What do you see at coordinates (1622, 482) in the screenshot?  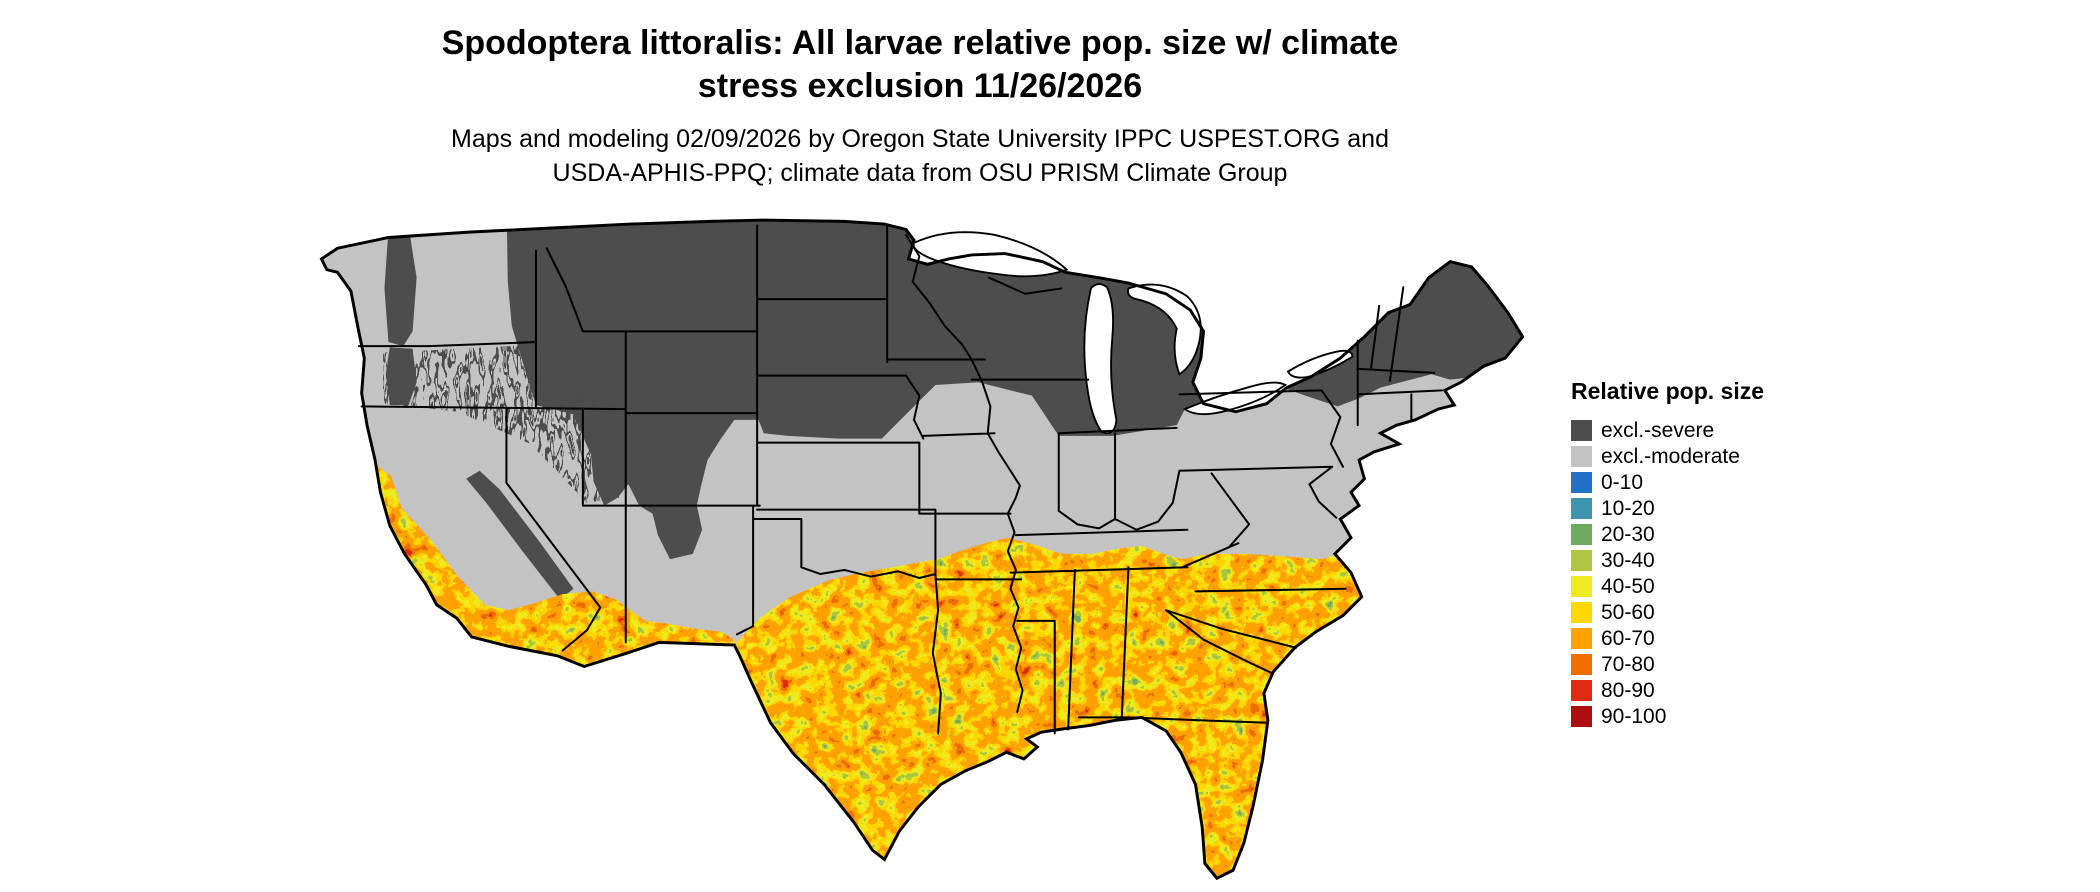 I see `legend-label: 0-10` at bounding box center [1622, 482].